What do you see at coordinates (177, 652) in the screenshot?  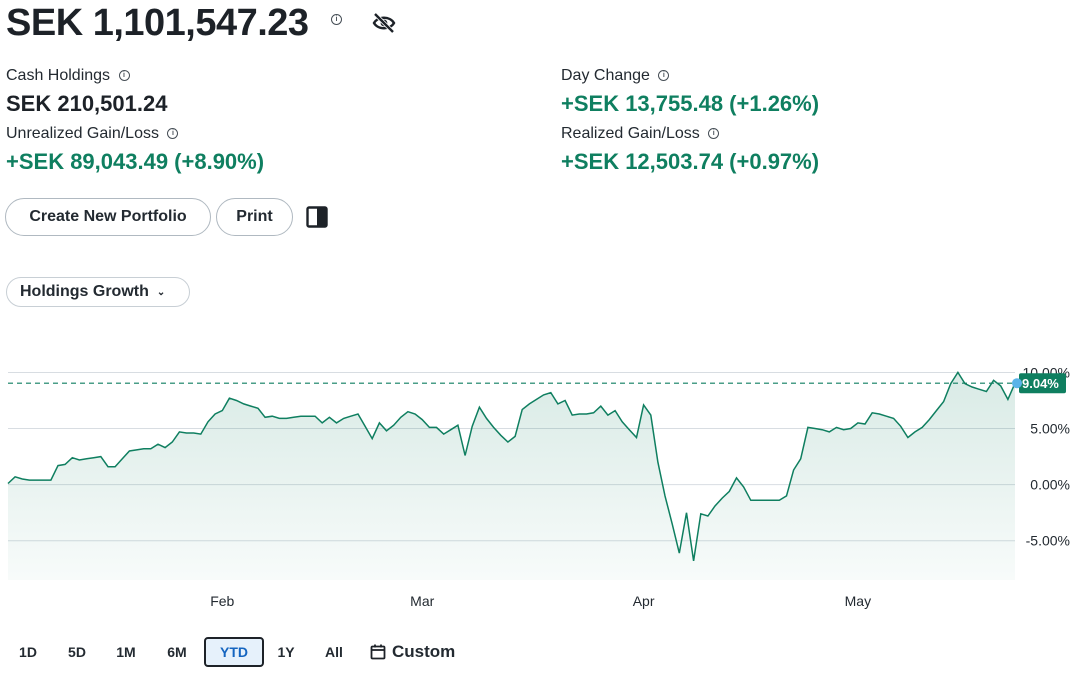 I see `range-6m-button: 6M` at bounding box center [177, 652].